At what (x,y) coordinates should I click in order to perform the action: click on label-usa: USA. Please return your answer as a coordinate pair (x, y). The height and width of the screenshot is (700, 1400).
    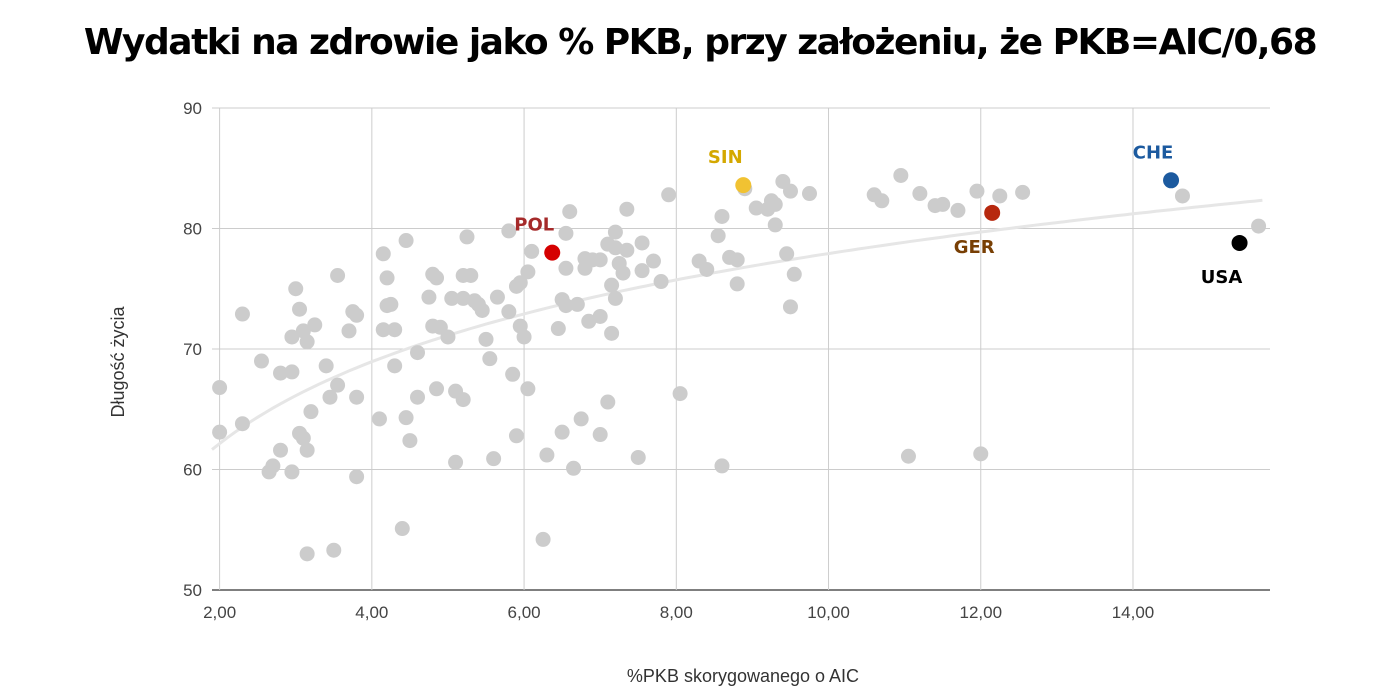
    Looking at the image, I should click on (1222, 277).